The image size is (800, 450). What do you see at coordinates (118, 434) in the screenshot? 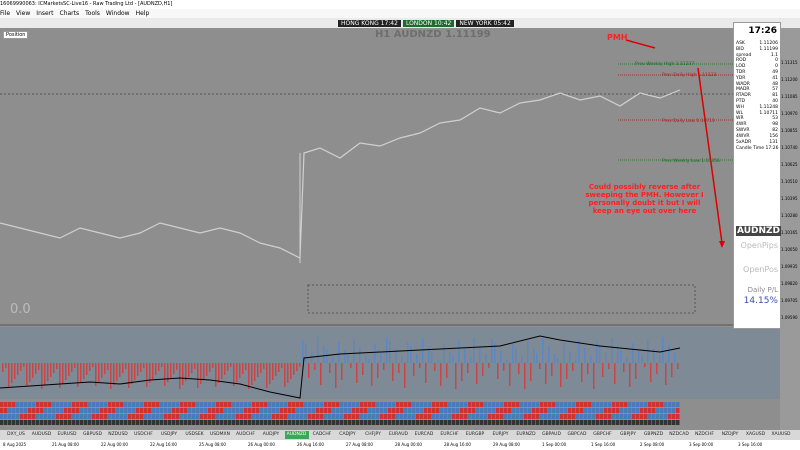
I see `symbol-tab: NZDUSD` at bounding box center [118, 434].